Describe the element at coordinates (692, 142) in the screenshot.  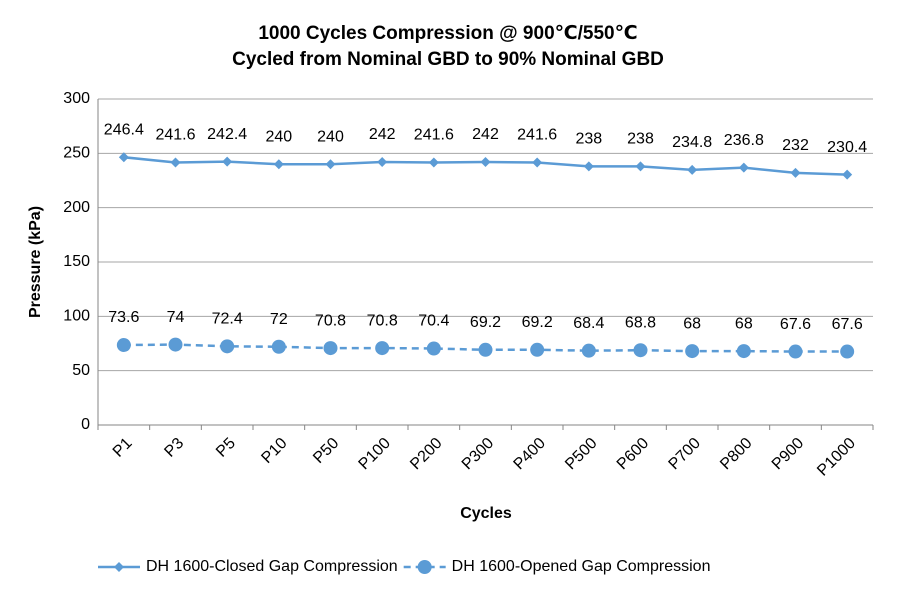
I see `data-label: 234.8` at that location.